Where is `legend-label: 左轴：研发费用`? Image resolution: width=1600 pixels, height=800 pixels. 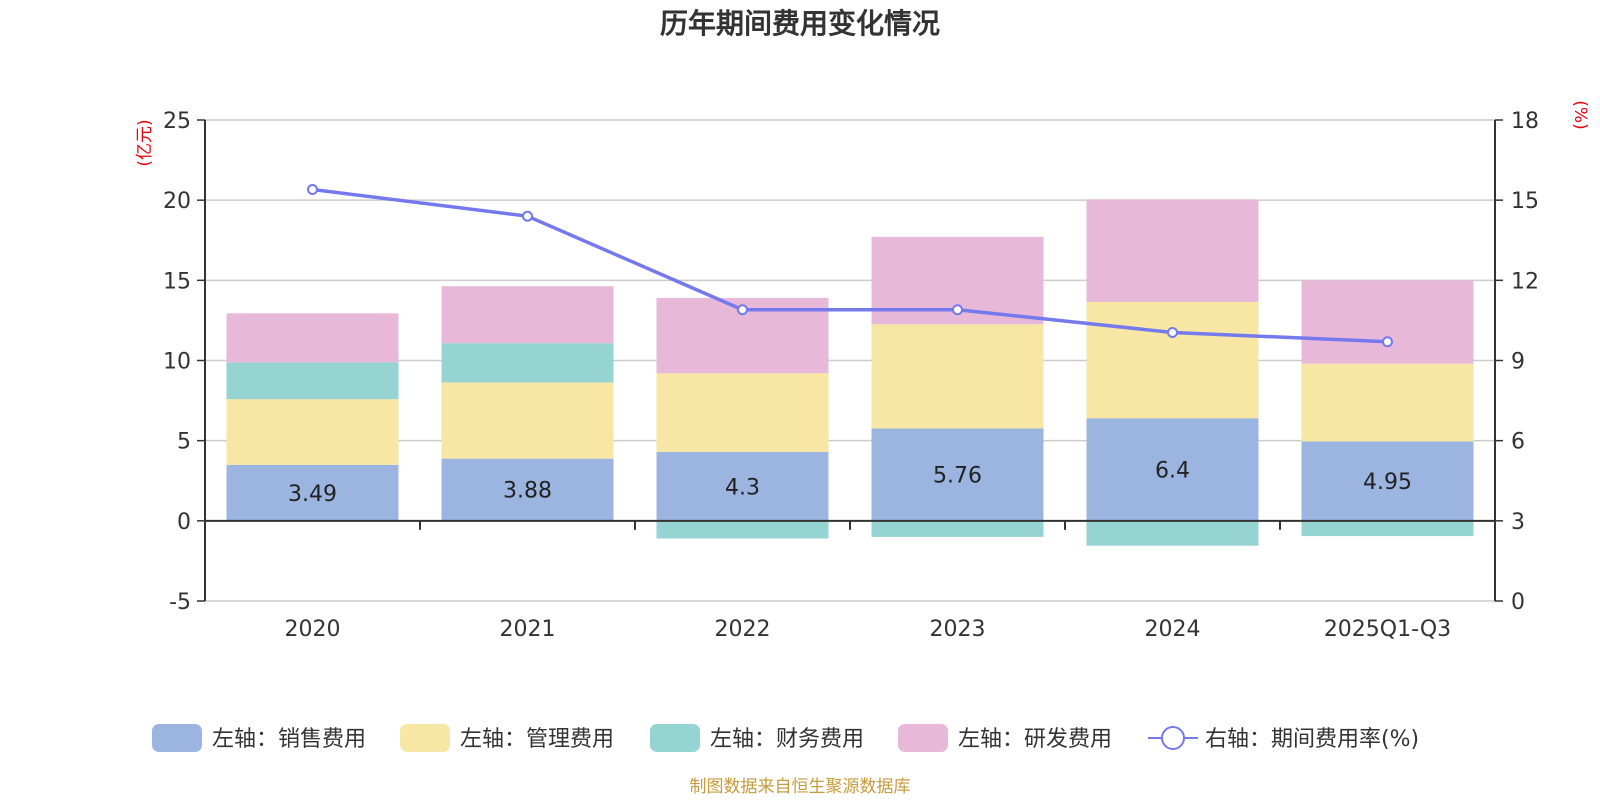
legend-label: 左轴：研发费用 is located at coordinates (1035, 739).